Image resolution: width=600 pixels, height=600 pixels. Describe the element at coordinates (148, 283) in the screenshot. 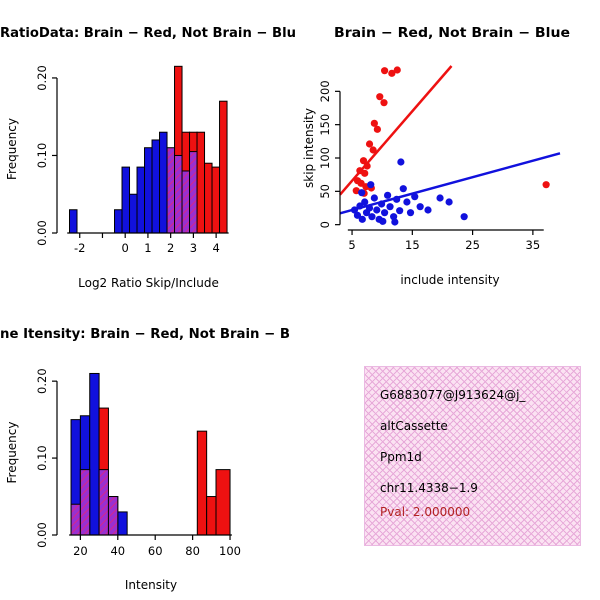

I see `x-axis-title: Log2 Ratio Skip/Include` at that location.